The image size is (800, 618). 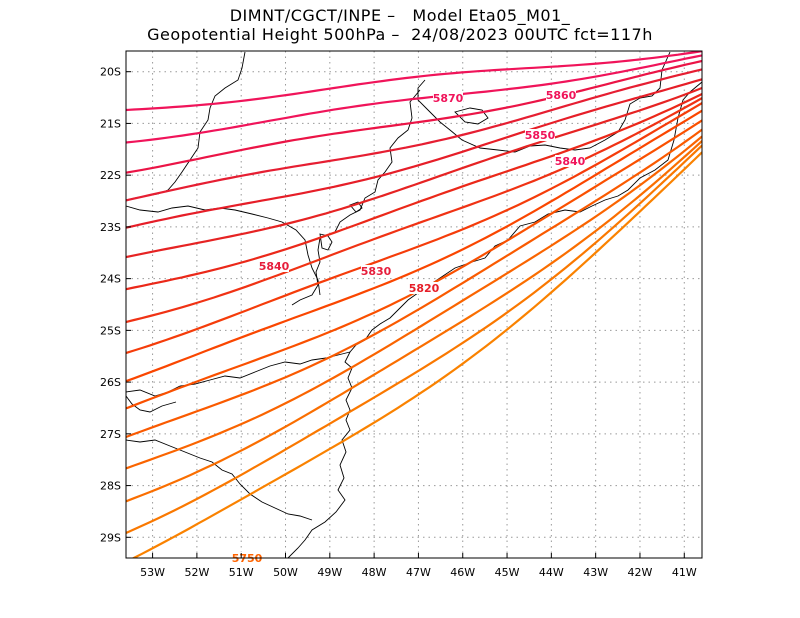 What do you see at coordinates (374, 572) in the screenshot?
I see `lon-tick-label: 48W` at bounding box center [374, 572].